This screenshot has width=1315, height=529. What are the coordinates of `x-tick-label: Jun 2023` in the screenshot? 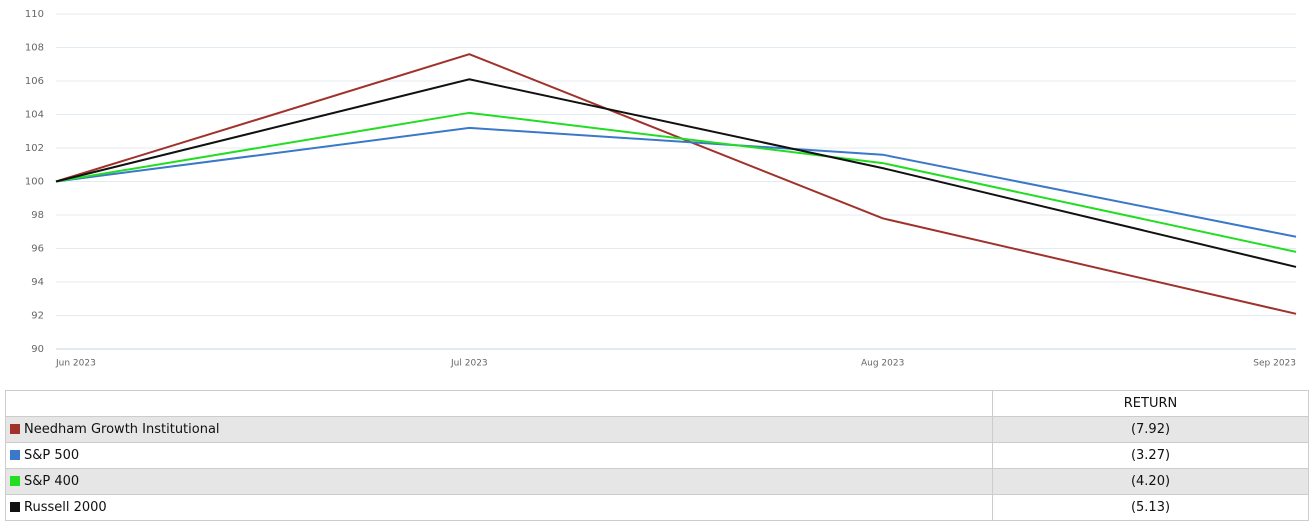 It's located at (75, 364).